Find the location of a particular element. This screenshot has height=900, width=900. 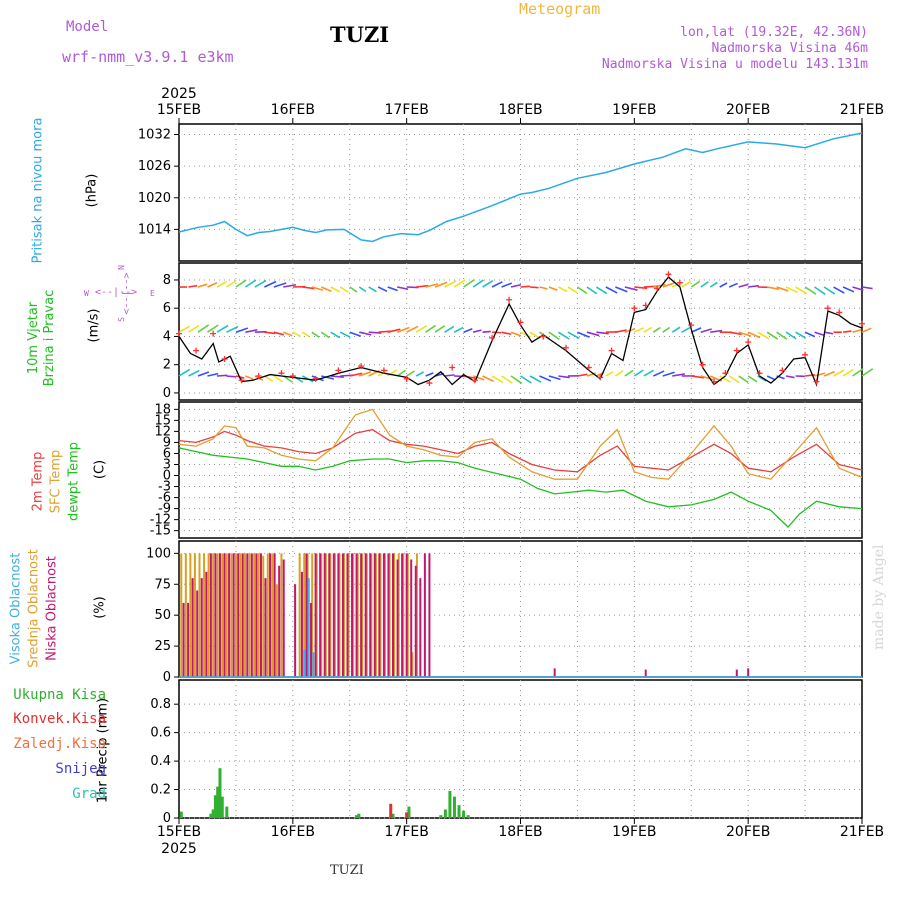

model-label: Model is located at coordinates (87, 27).